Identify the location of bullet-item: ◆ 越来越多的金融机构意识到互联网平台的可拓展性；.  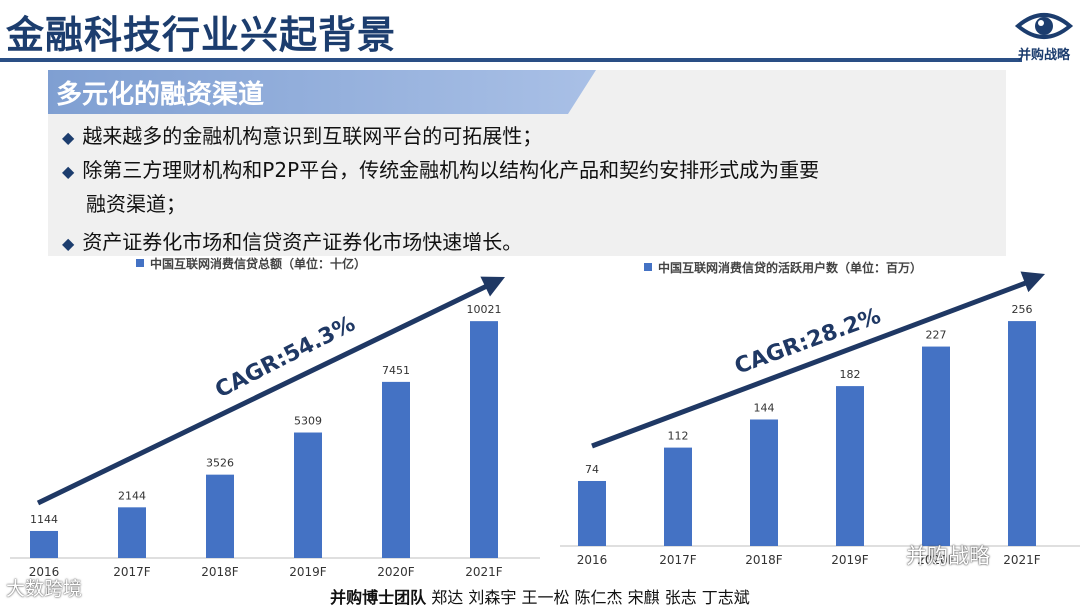
(302, 136).